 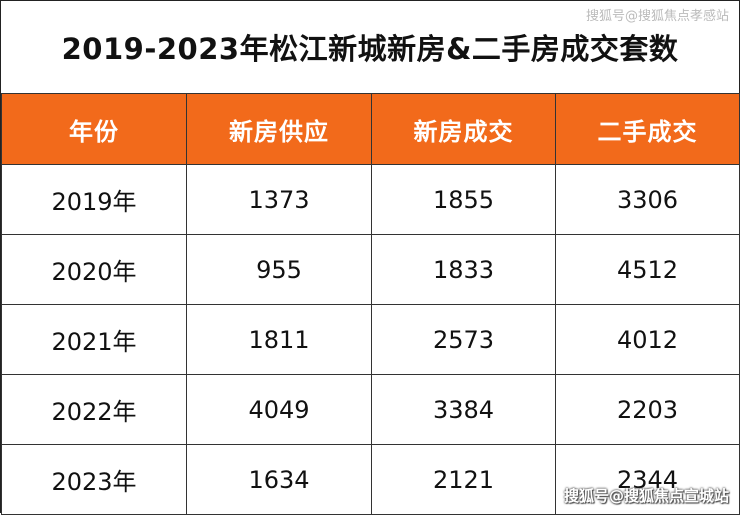 I want to click on header-year: 年份, so click(x=94, y=129).